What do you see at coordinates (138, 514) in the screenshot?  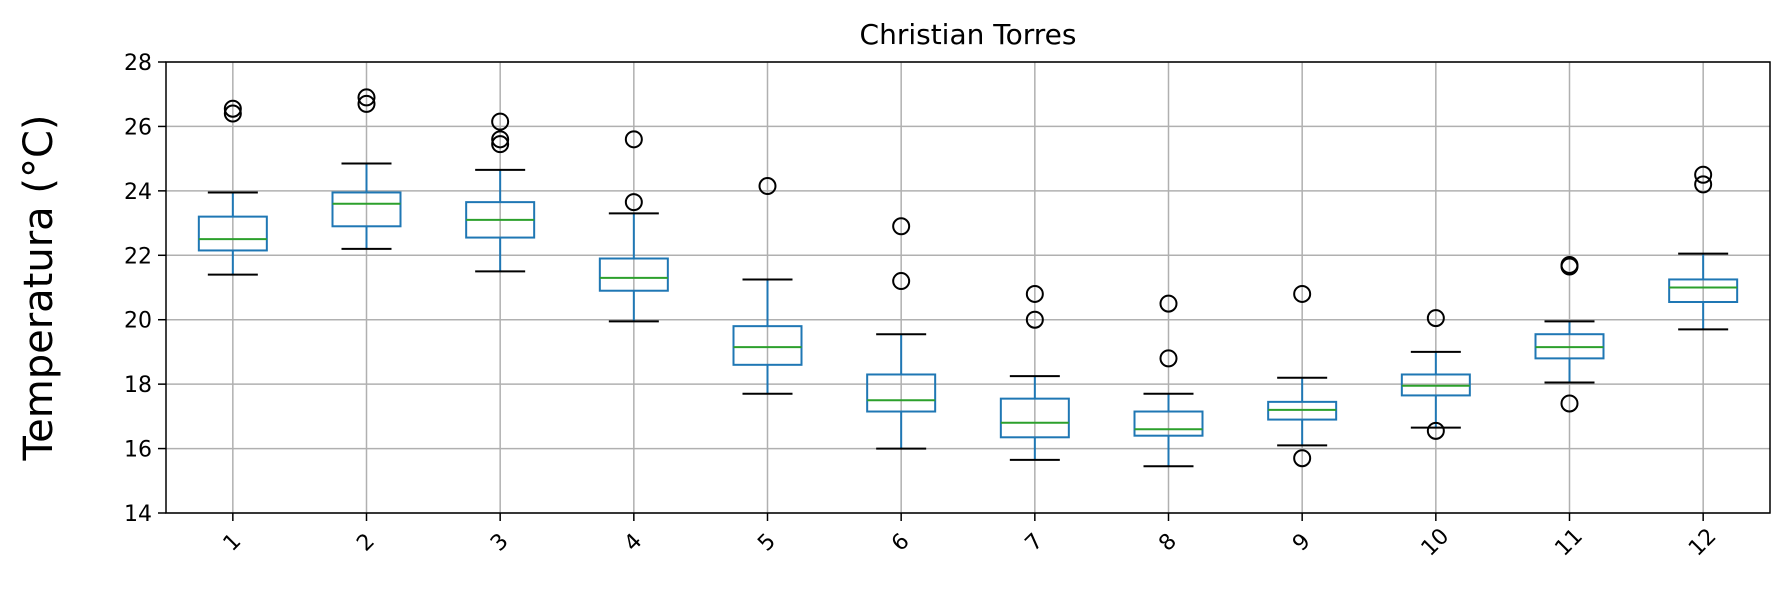 I see `y-tick-label: 14` at bounding box center [138, 514].